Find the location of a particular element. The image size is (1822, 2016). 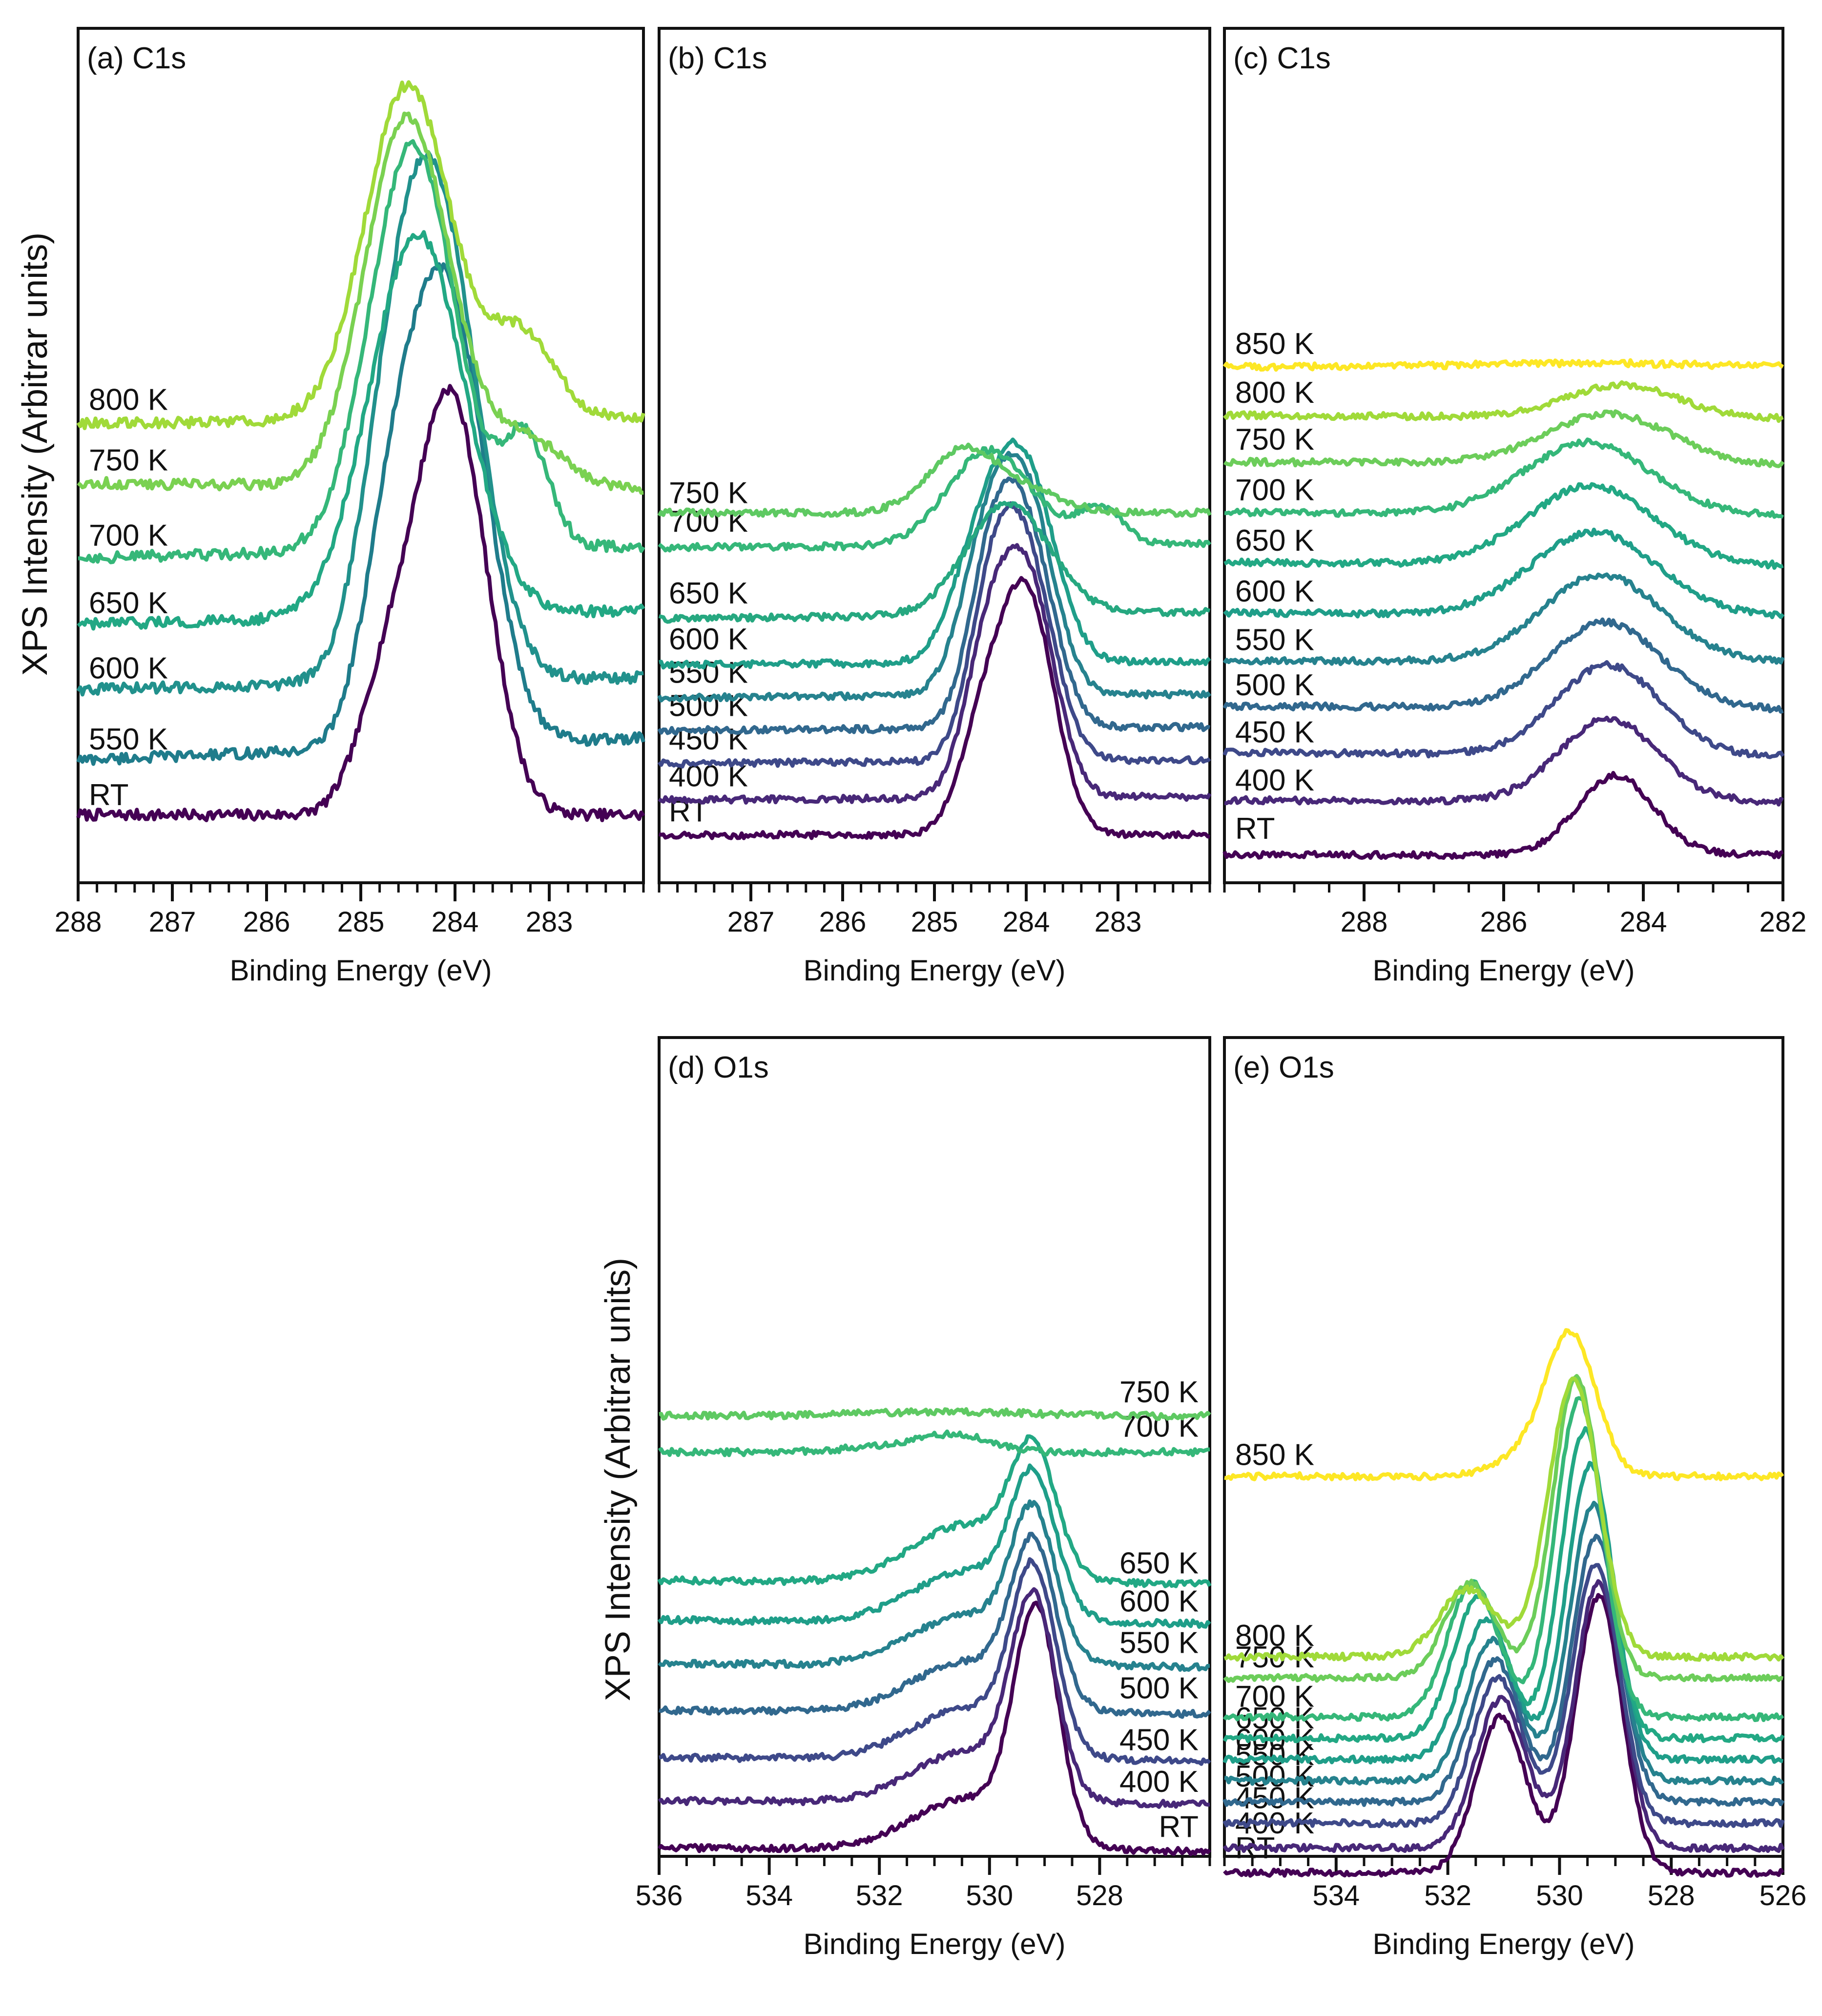

series-line-b-600k is located at coordinates (935, 554).